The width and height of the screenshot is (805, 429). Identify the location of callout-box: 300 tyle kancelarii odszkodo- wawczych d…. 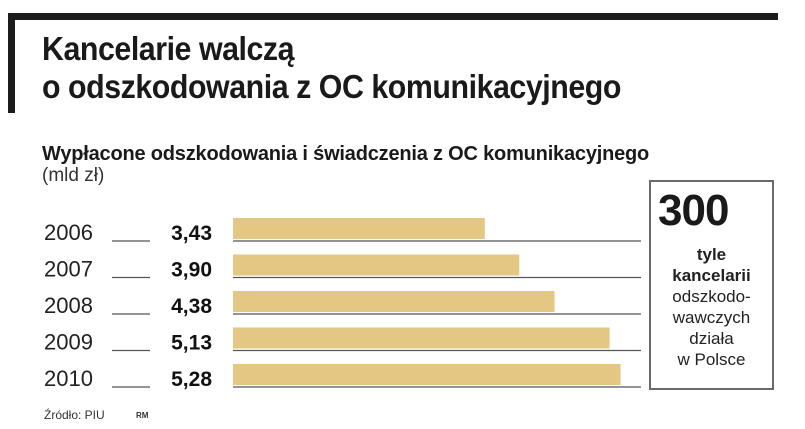
(711, 285).